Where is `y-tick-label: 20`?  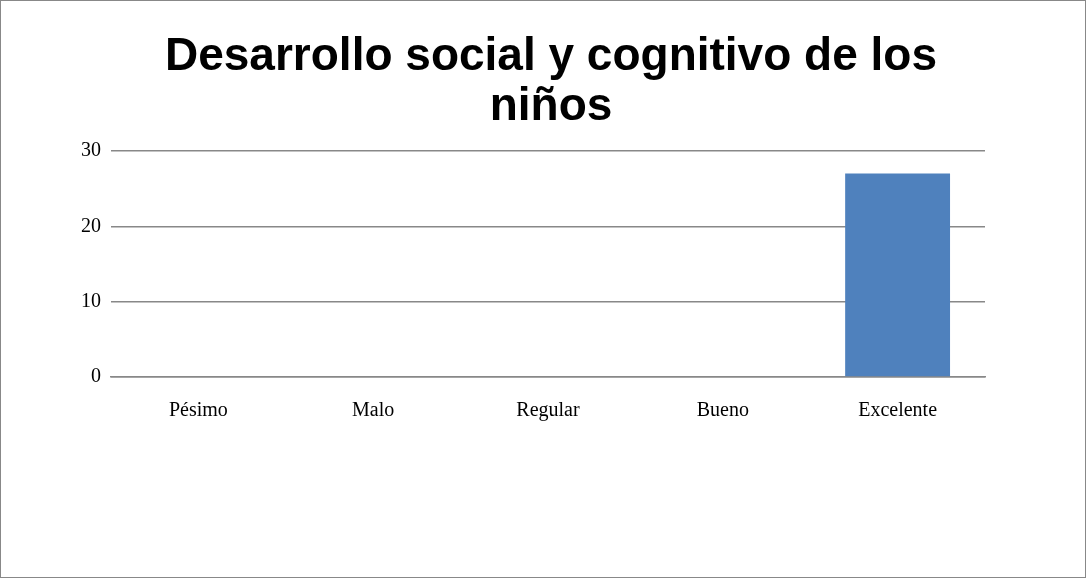 y-tick-label: 20 is located at coordinates (91, 224).